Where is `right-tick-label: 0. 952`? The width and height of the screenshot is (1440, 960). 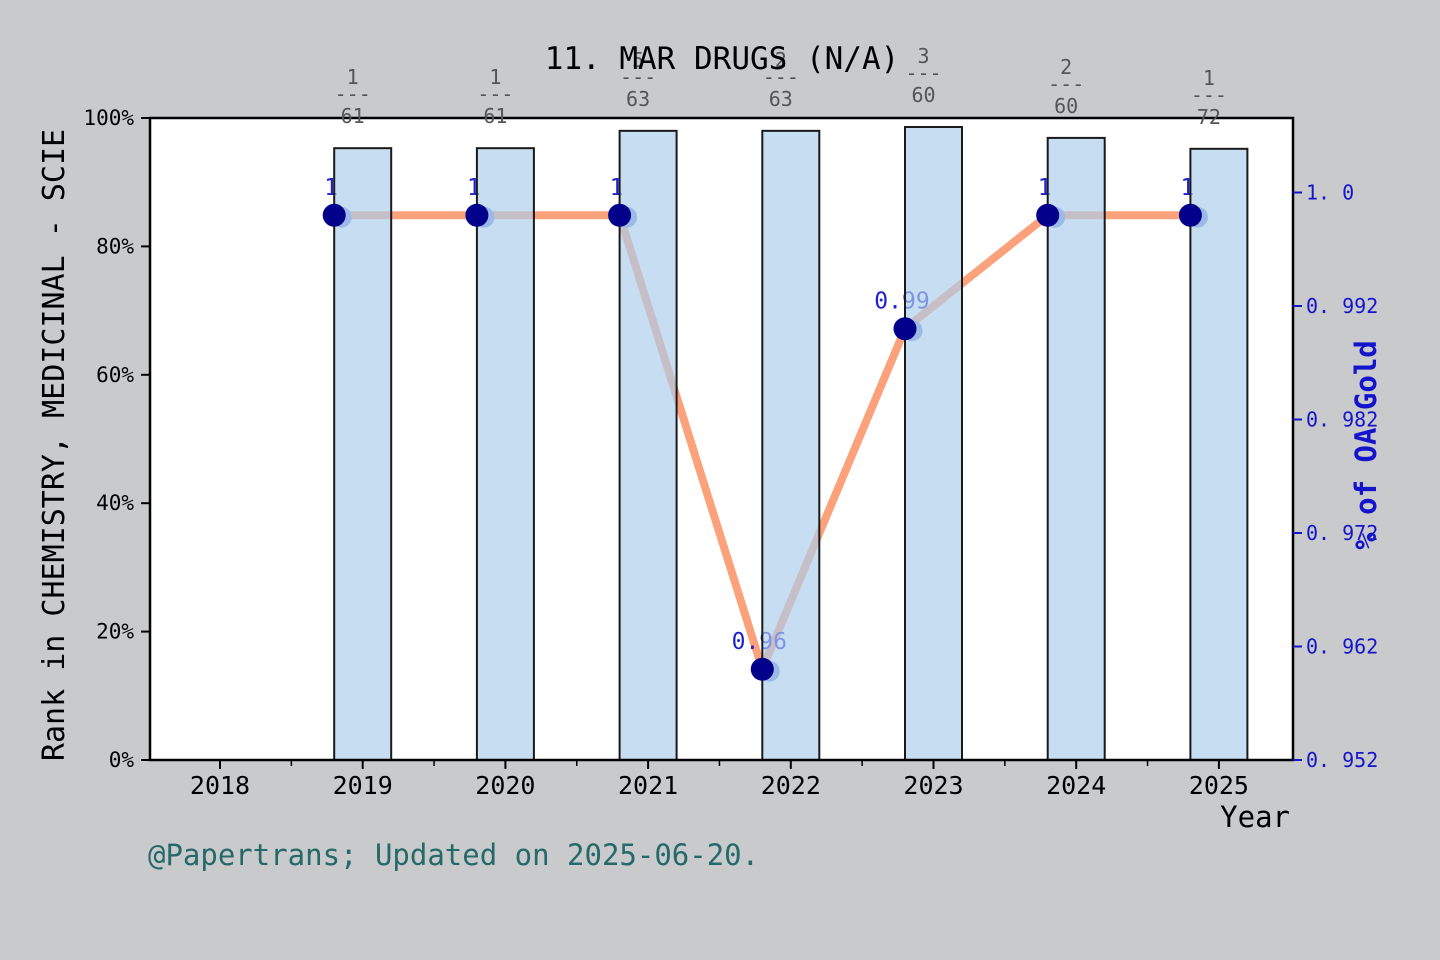
right-tick-label: 0. 952 is located at coordinates (1342, 760).